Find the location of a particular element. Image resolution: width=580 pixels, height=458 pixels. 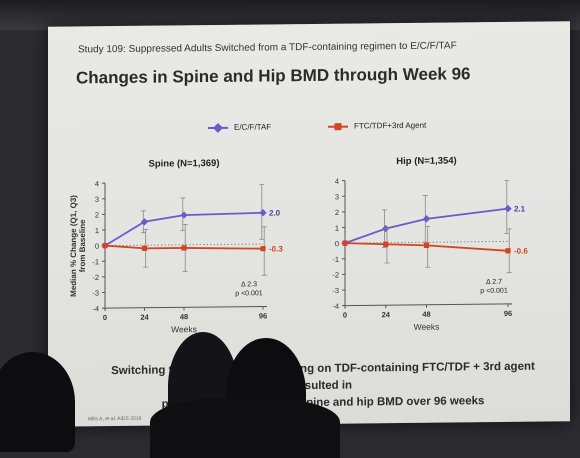

panel1-y-tick-label: -4 is located at coordinates (95, 308).